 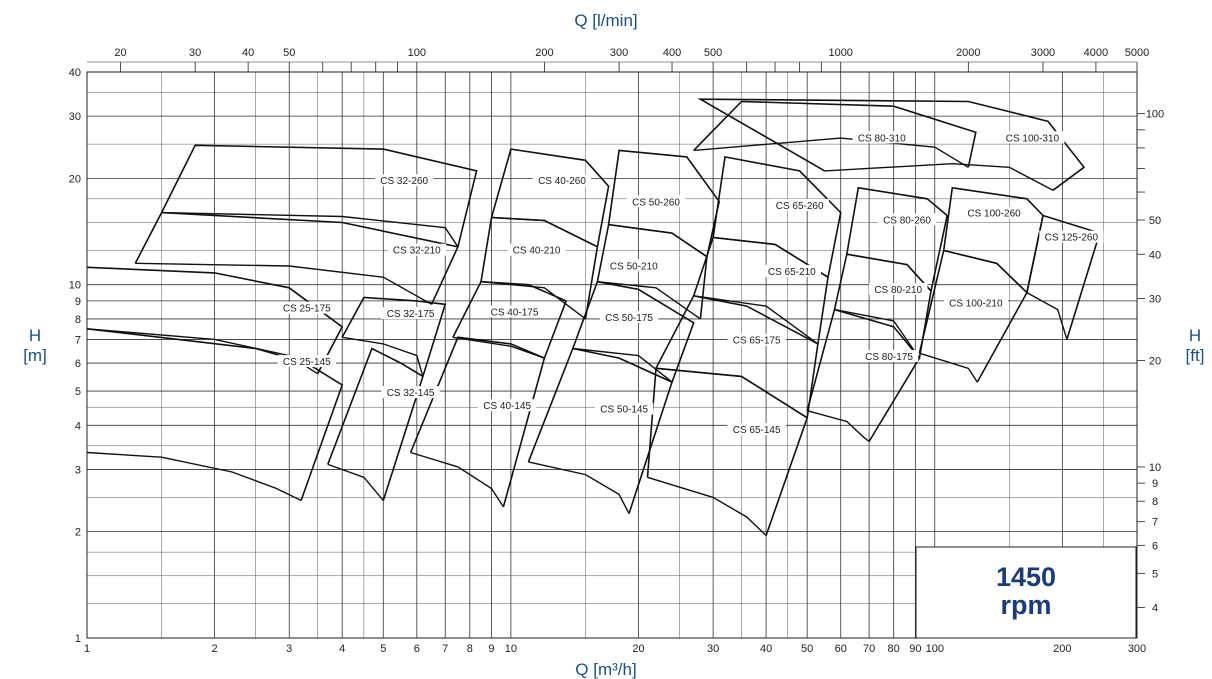 What do you see at coordinates (248, 53) in the screenshot?
I see `x-top-tick-label: 40` at bounding box center [248, 53].